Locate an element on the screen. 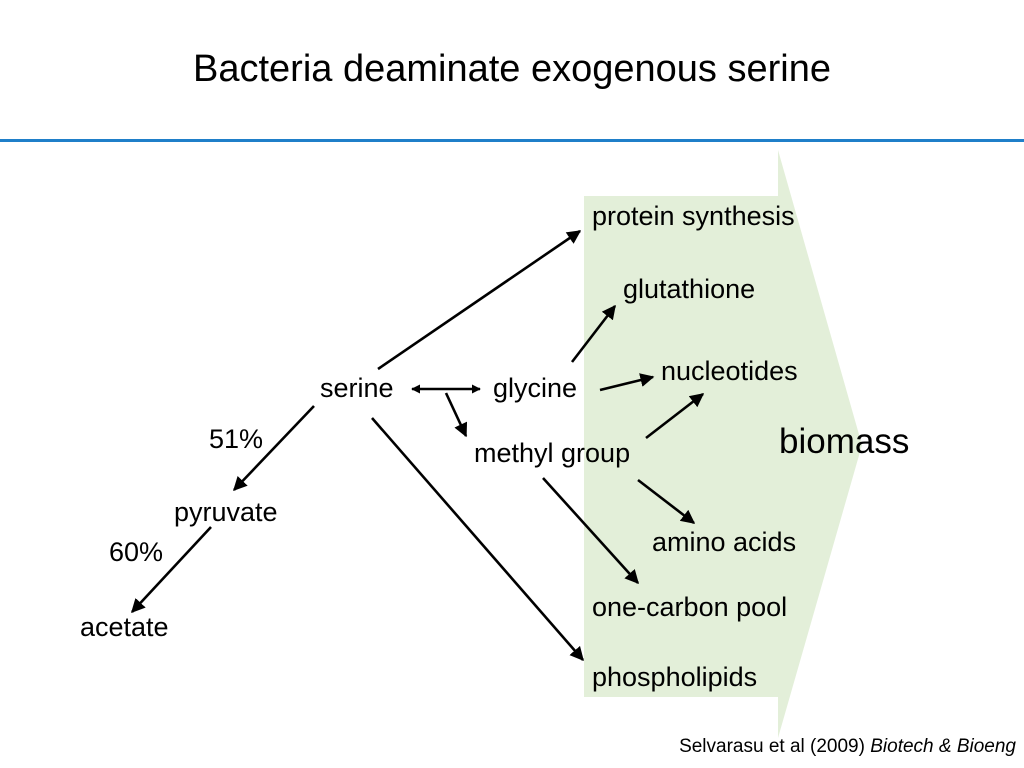  node-pyruvate: pyruvate is located at coordinates (226, 512).